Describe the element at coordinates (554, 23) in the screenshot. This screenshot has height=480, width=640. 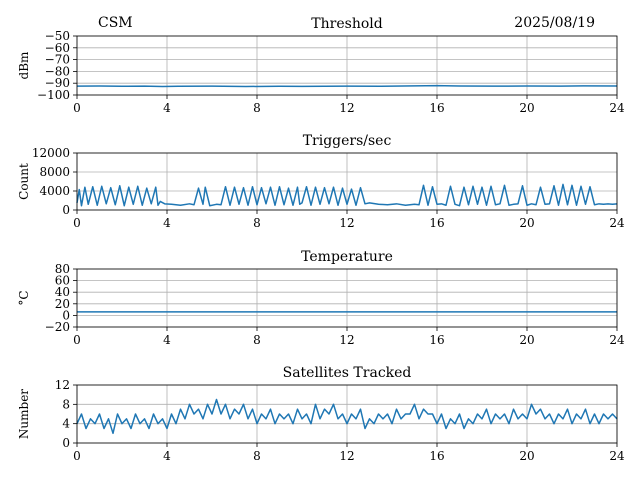
I see `header-date-label: 2025/08/19` at that location.